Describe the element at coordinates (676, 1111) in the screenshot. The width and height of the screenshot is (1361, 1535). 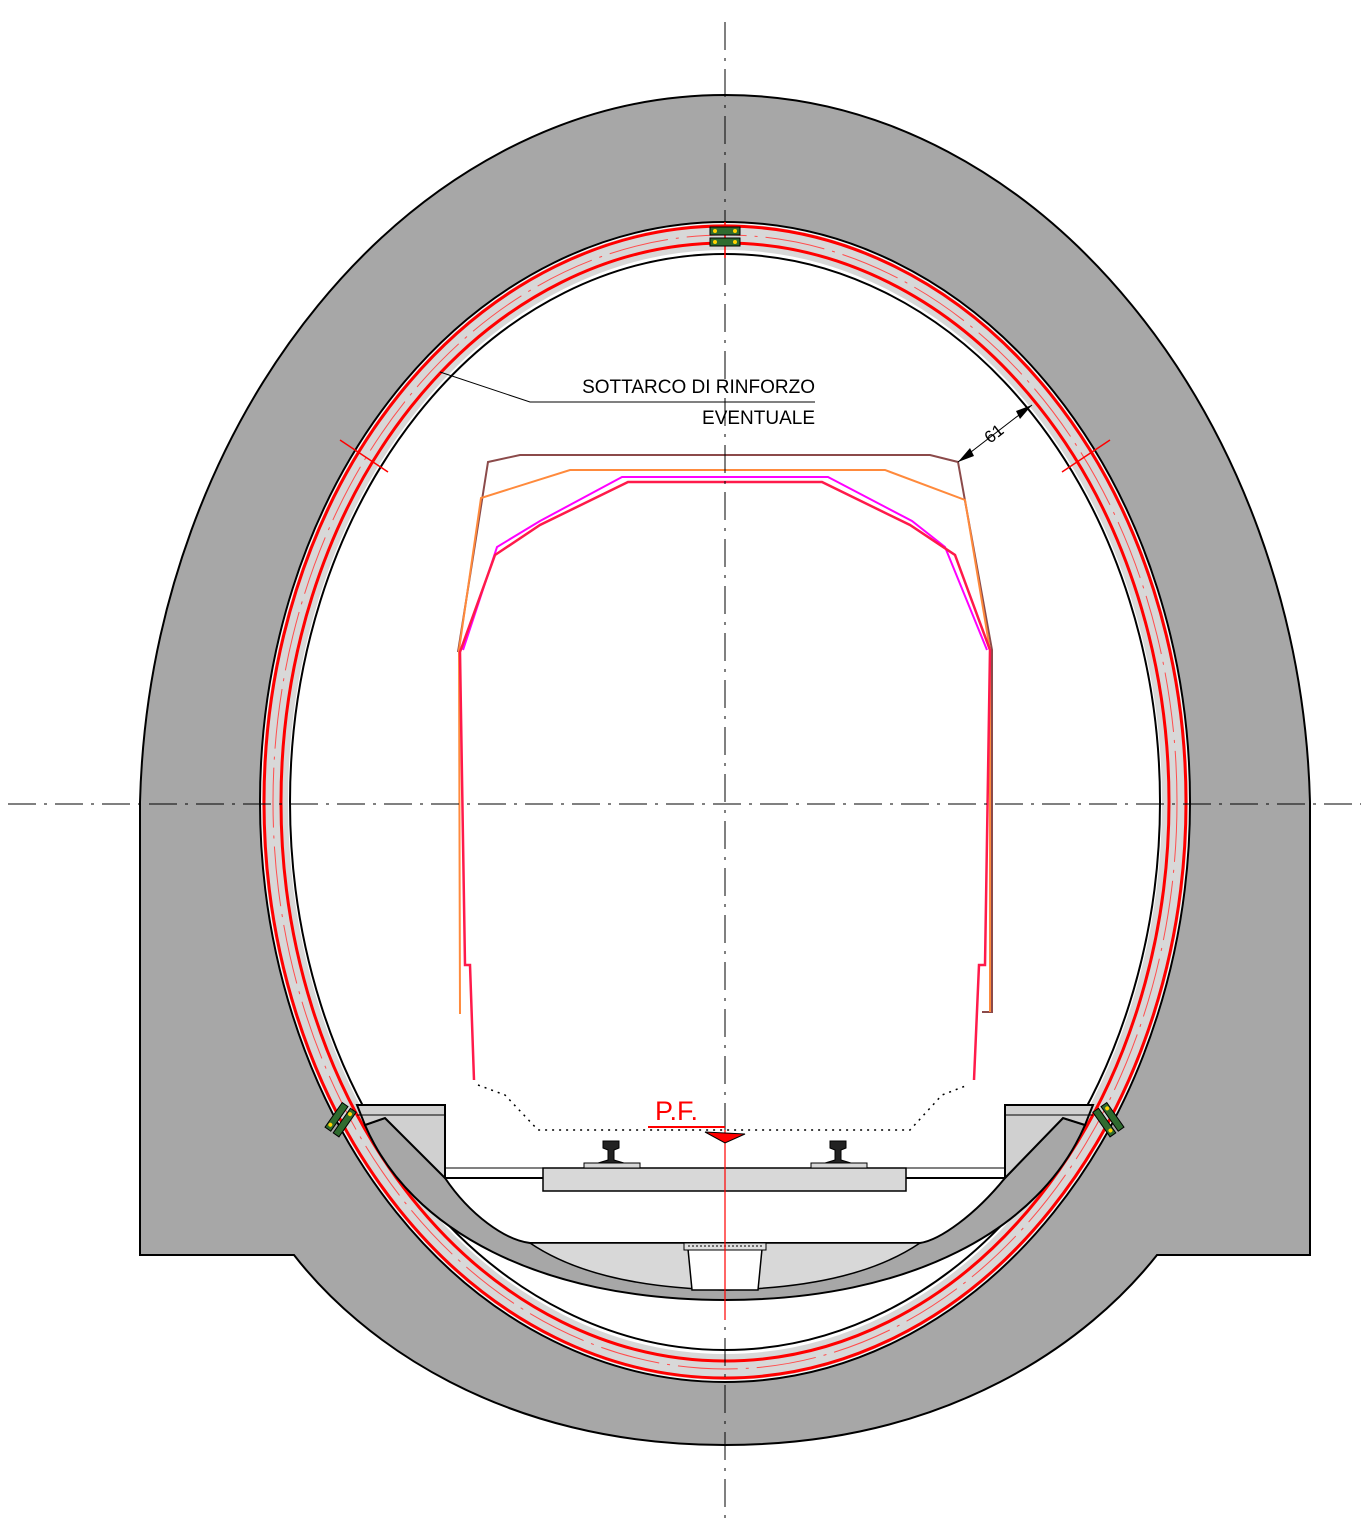
I see `track-level-label: P.F.` at that location.